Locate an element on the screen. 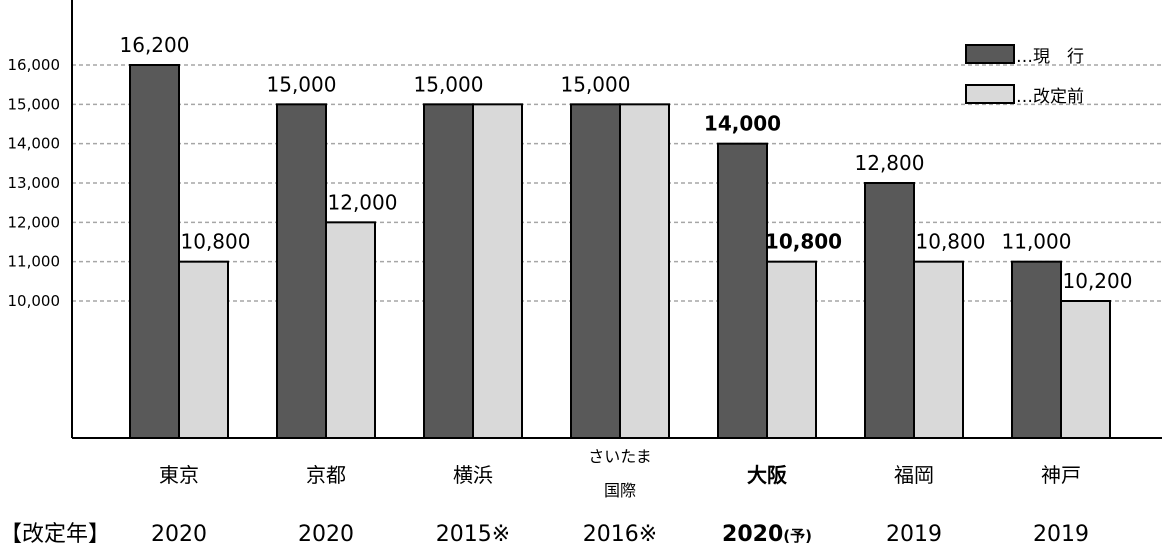  y-tick-label: 11,000 is located at coordinates (34, 262).